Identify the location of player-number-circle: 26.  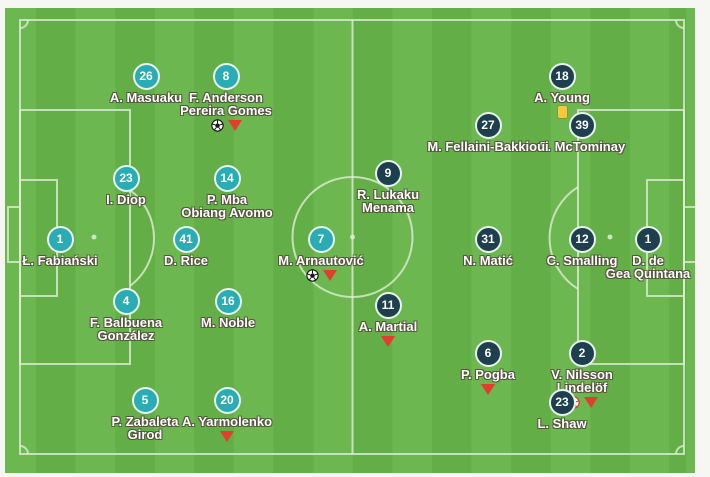
(146, 76).